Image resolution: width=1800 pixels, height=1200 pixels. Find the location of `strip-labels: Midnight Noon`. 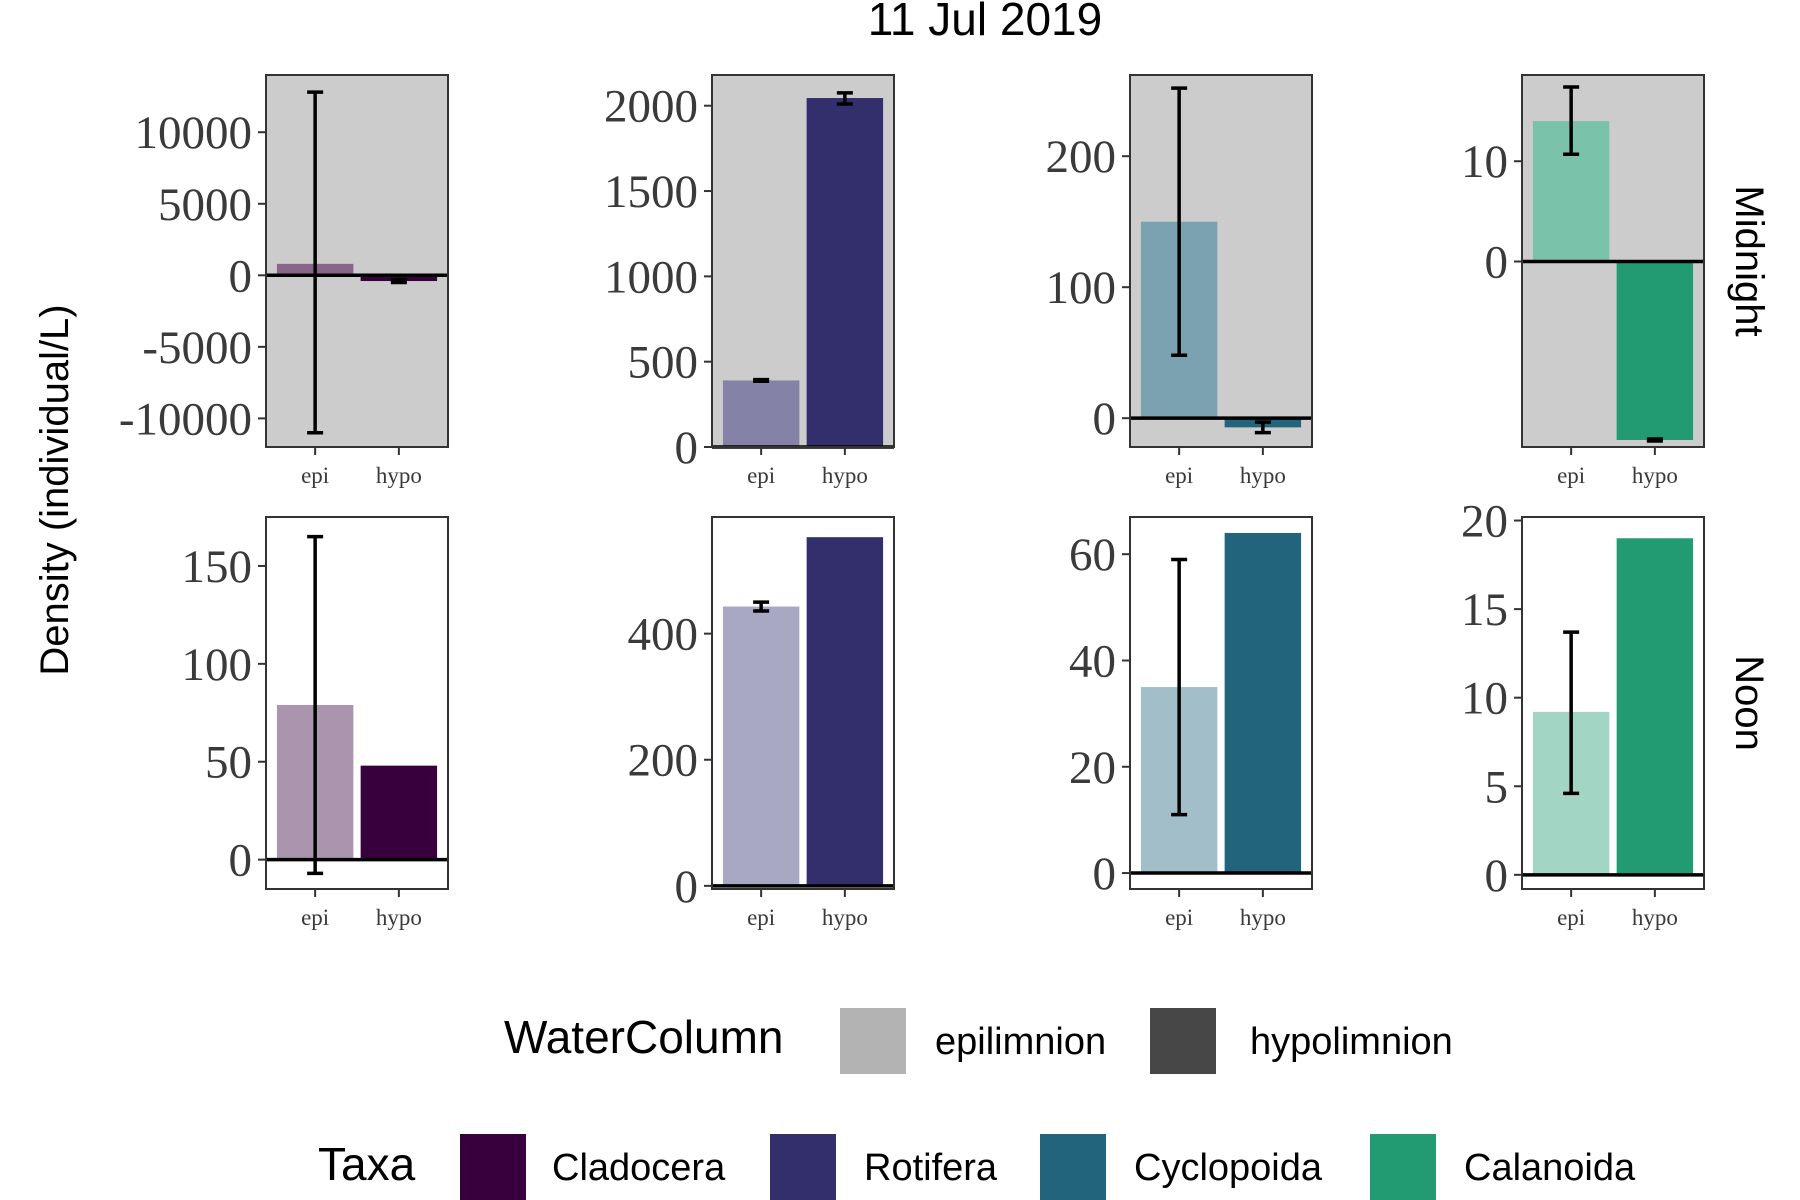

strip-labels: Midnight Noon is located at coordinates (1749, 467).